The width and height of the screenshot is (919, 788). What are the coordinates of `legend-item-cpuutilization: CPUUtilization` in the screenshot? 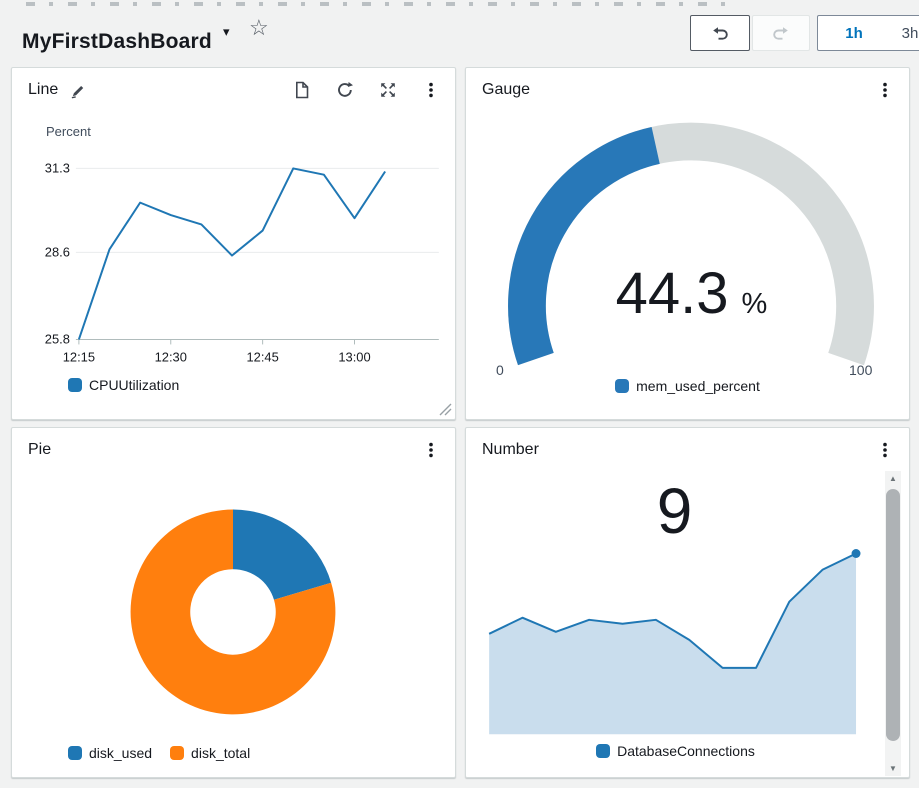 It's located at (123, 385).